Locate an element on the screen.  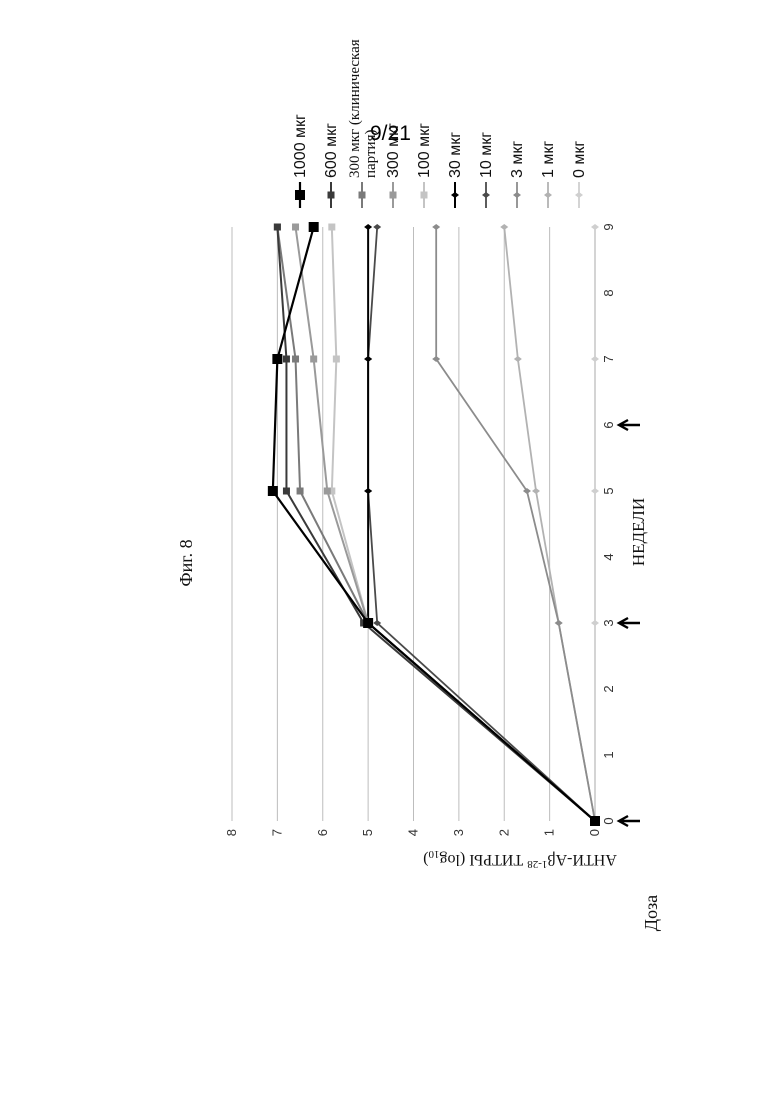
x-tick-2: 2 is located at coordinates (608, 688).